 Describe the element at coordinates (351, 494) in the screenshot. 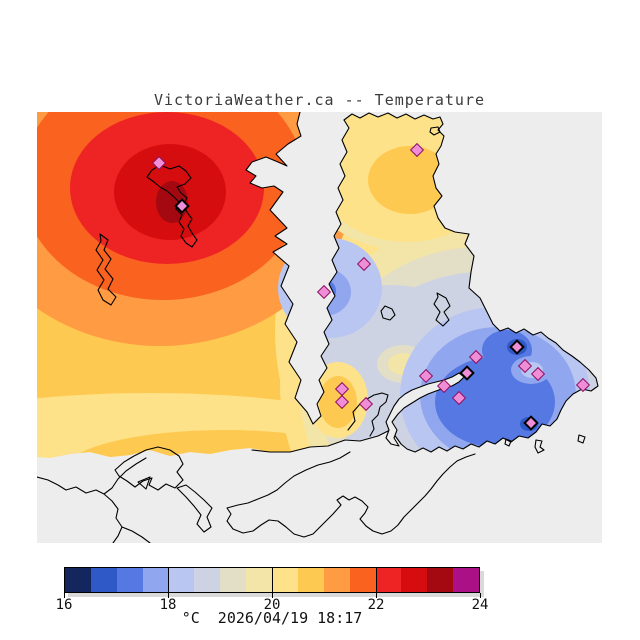

I see `south-shore-coastline` at that location.